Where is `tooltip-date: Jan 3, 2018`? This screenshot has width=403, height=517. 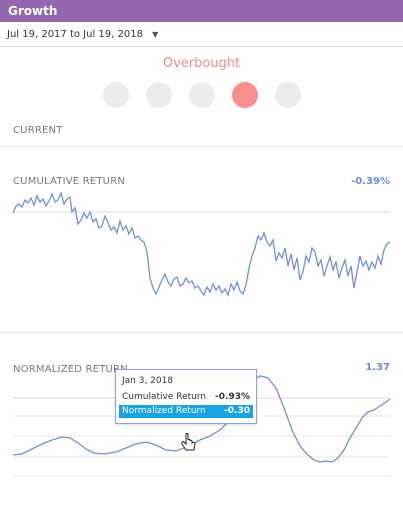 tooltip-date: Jan 3, 2018 is located at coordinates (148, 381).